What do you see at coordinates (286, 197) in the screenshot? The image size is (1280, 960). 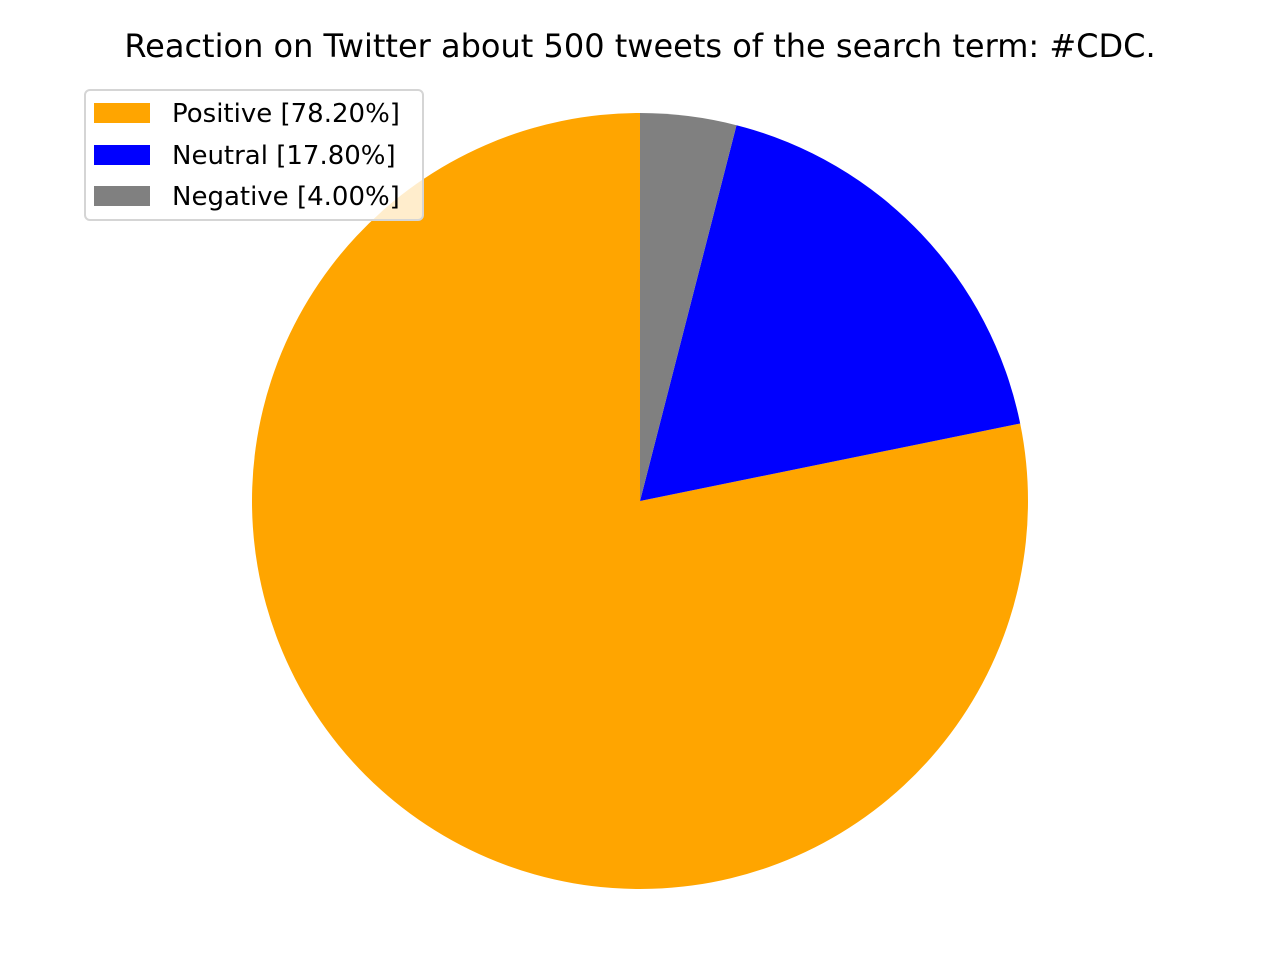 I see `legend-label-negative: Negative [4.00%]` at bounding box center [286, 197].